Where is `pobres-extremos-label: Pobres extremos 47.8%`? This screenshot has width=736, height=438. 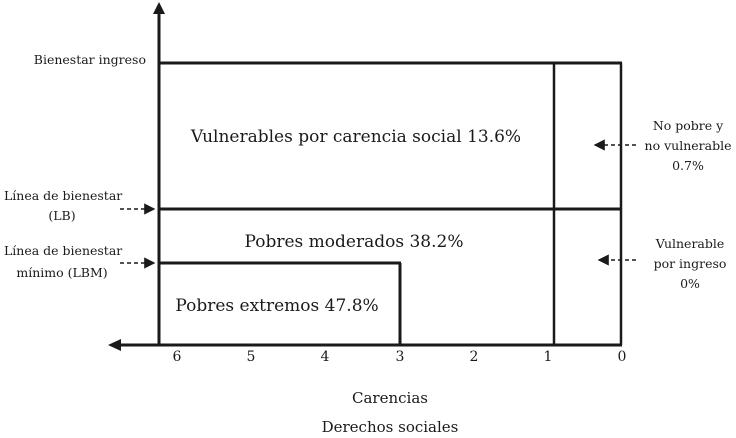
pobres-extremos-label: Pobres extremos 47.8% is located at coordinates (276, 306).